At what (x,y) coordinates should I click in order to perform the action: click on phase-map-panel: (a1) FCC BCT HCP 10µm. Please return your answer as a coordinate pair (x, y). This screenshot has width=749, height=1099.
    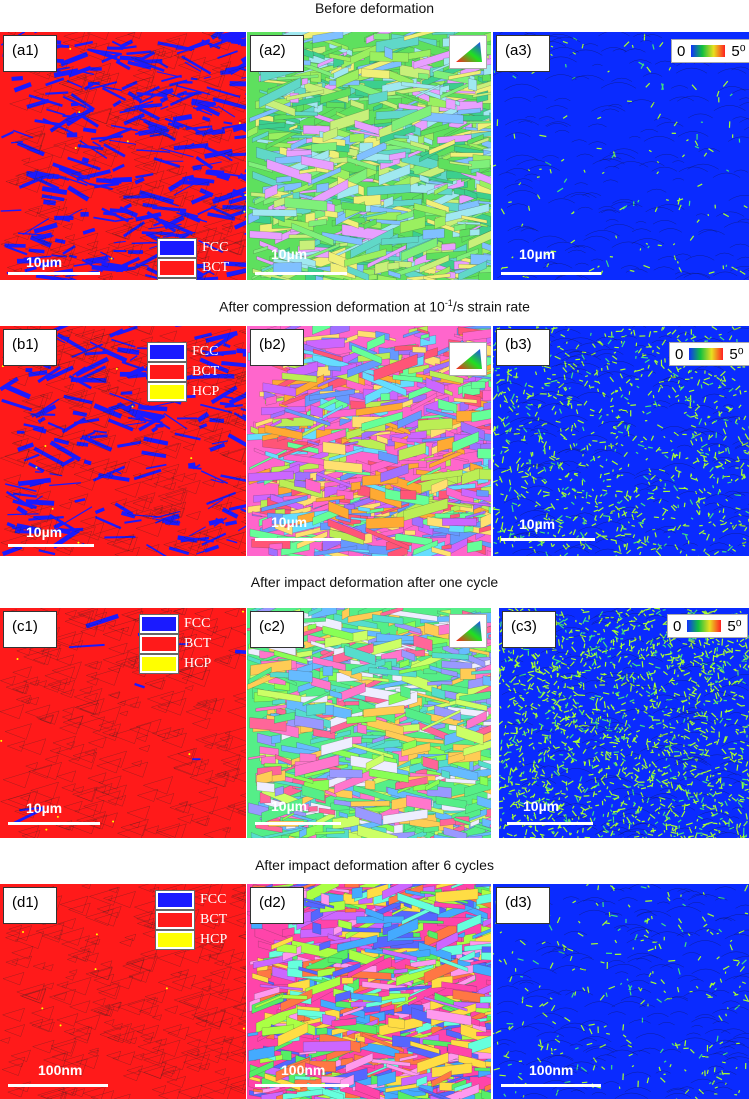
    Looking at the image, I should click on (123, 156).